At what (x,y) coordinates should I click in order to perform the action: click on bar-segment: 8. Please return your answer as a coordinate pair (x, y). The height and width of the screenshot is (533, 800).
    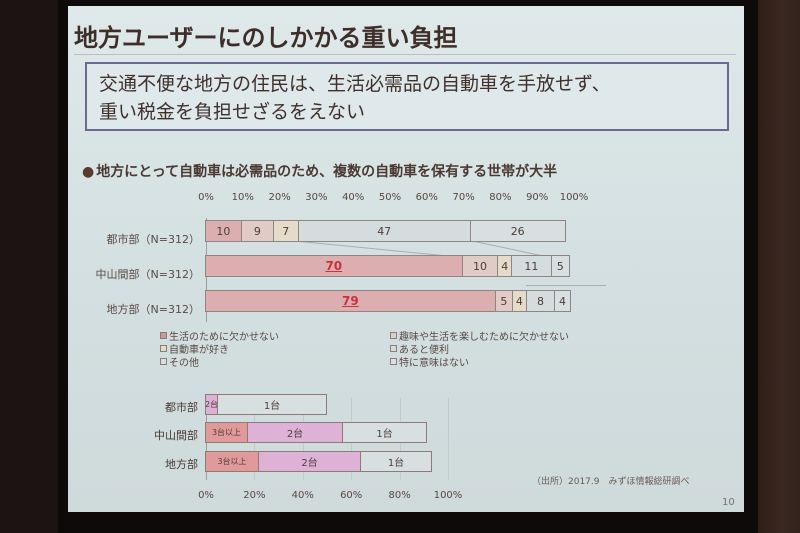
    Looking at the image, I should click on (540, 301).